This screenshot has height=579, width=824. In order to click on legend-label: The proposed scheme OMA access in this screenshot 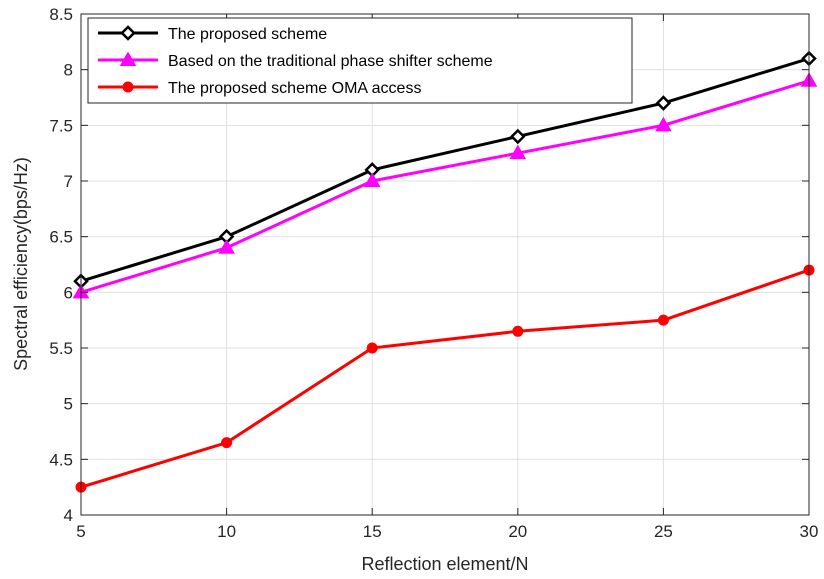, I will do `click(294, 88)`.